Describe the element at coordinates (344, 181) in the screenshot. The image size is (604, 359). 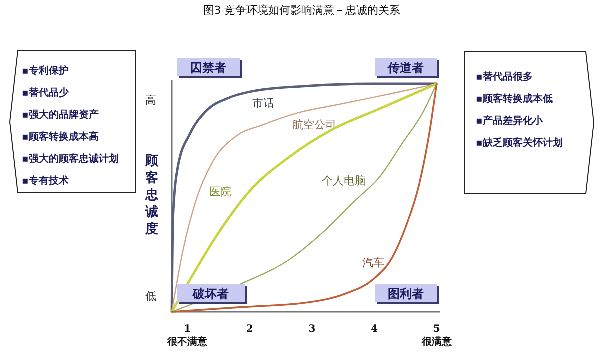
I see `series-label: 个人电脑` at that location.